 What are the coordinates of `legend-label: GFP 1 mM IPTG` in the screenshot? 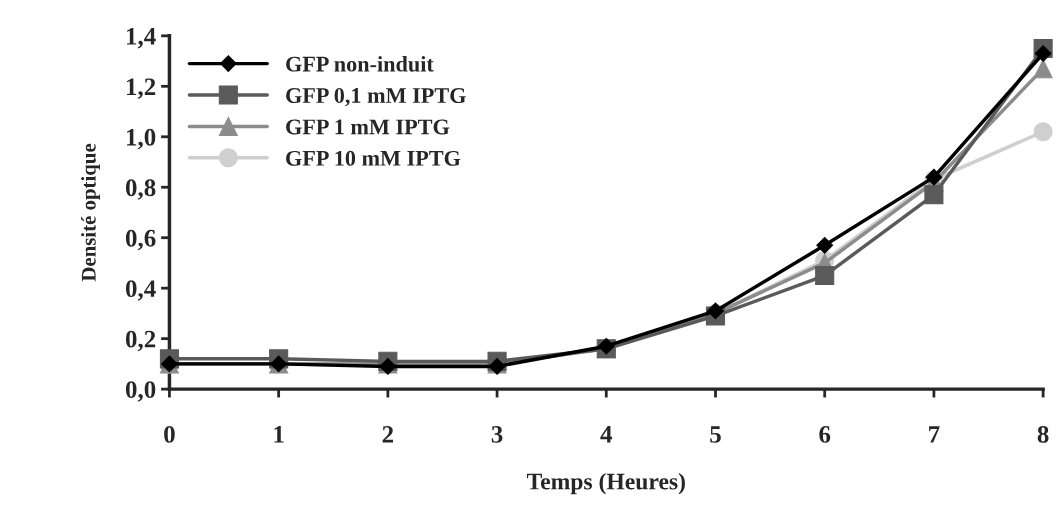 It's located at (368, 127).